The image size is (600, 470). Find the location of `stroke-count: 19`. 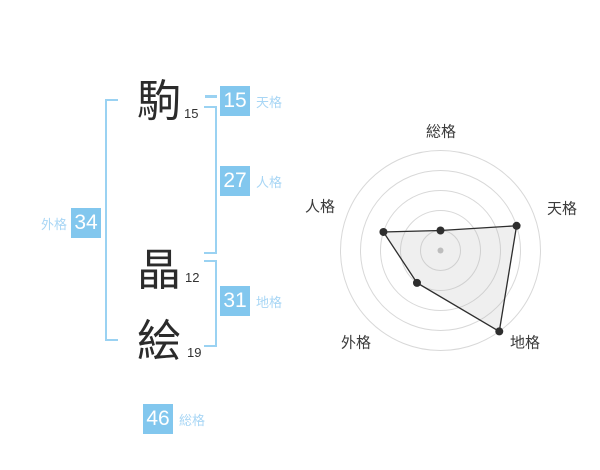

stroke-count: 19 is located at coordinates (194, 352).